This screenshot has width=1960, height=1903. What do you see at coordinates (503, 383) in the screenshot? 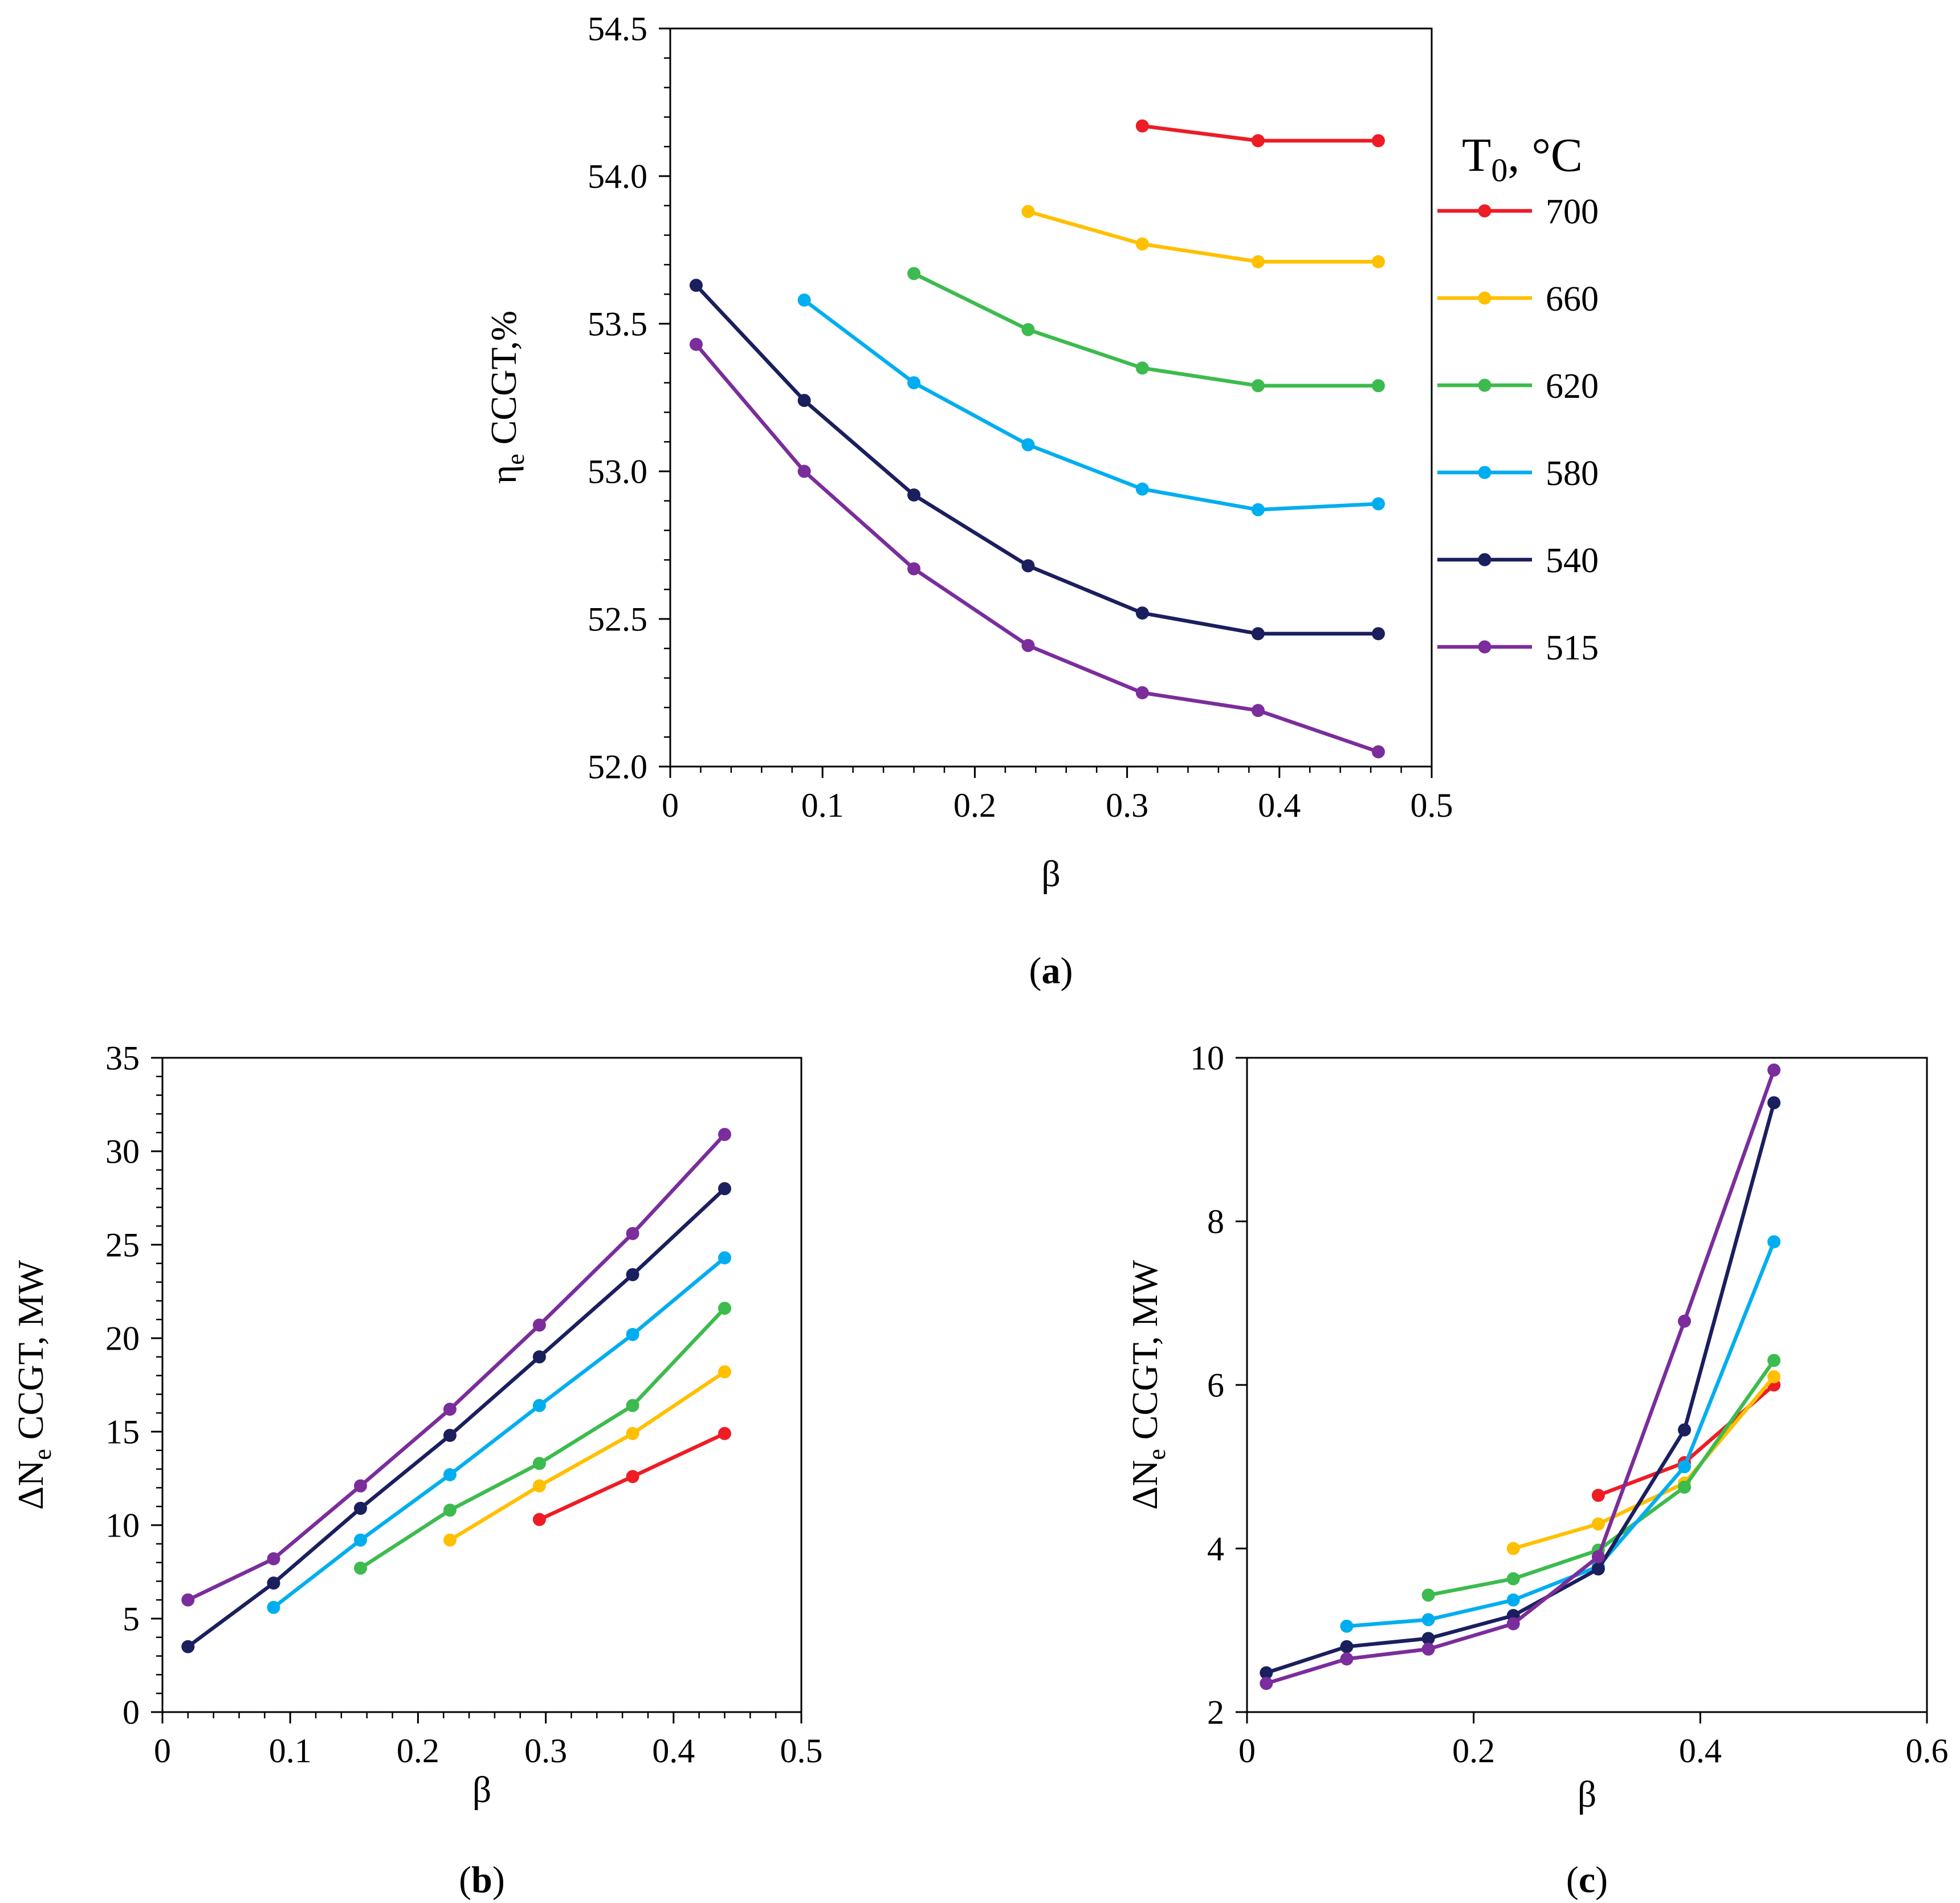
I see `y-axis-label-rest-a: CCGT,%` at bounding box center [503, 383].